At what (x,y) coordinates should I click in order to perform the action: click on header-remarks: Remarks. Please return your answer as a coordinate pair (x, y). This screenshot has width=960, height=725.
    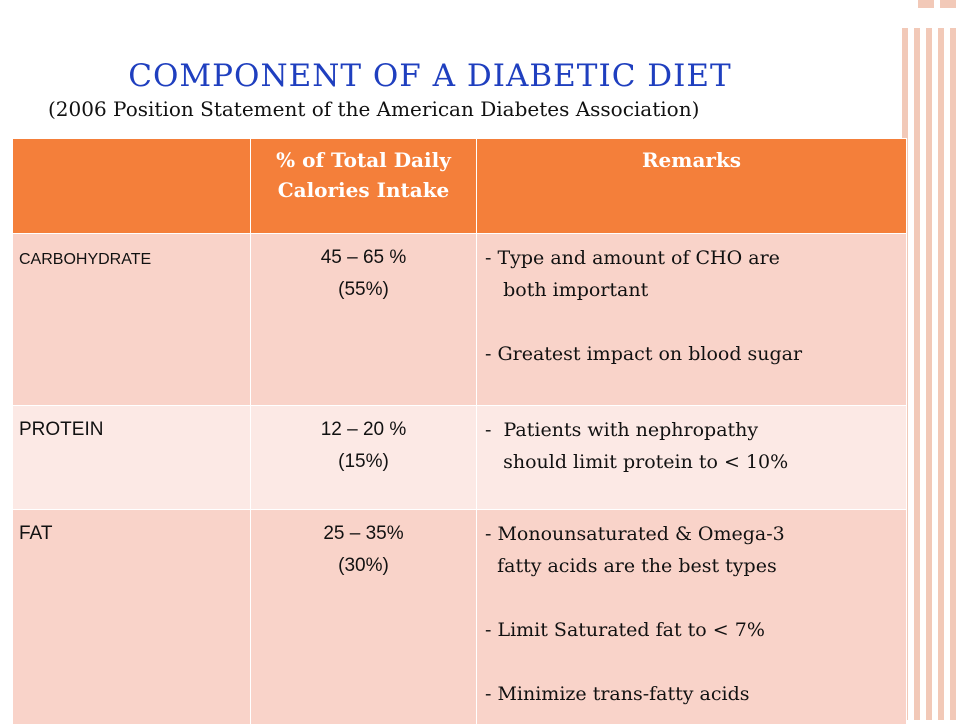
    Looking at the image, I should click on (691, 186).